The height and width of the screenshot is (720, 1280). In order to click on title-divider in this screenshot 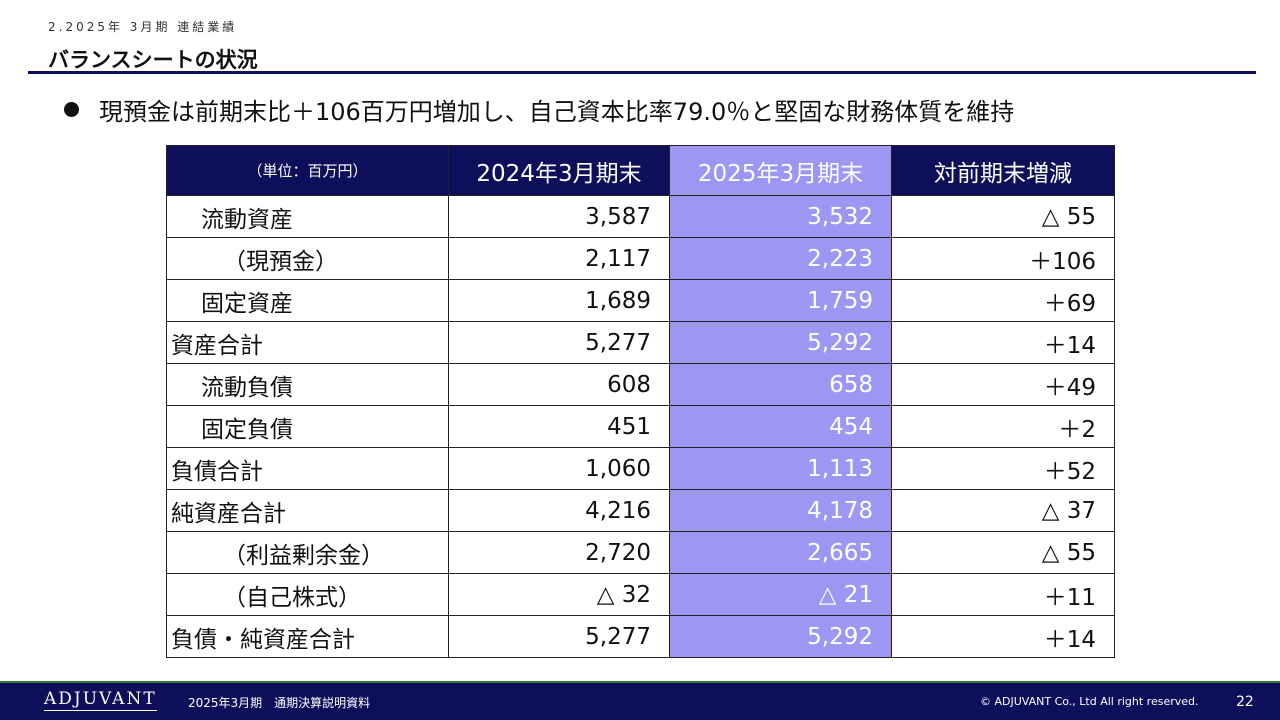, I will do `click(642, 72)`.